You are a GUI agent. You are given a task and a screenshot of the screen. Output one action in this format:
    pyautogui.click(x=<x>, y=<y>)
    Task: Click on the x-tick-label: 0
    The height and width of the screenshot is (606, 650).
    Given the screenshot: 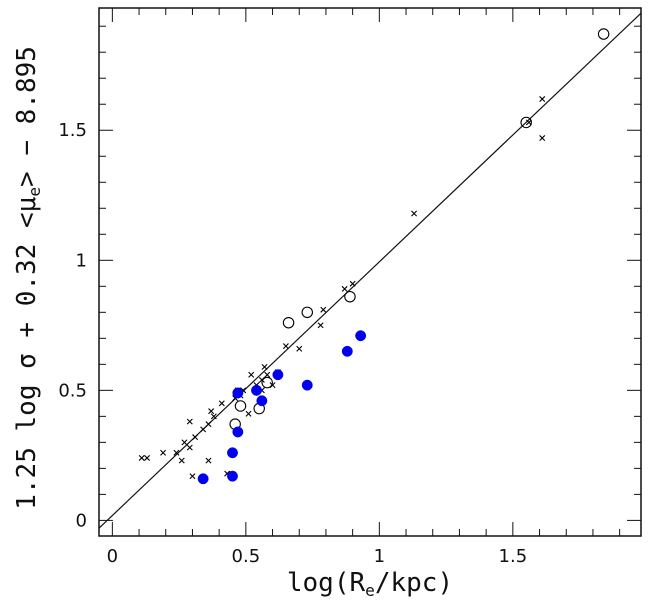 What is the action you would take?
    pyautogui.click(x=112, y=556)
    